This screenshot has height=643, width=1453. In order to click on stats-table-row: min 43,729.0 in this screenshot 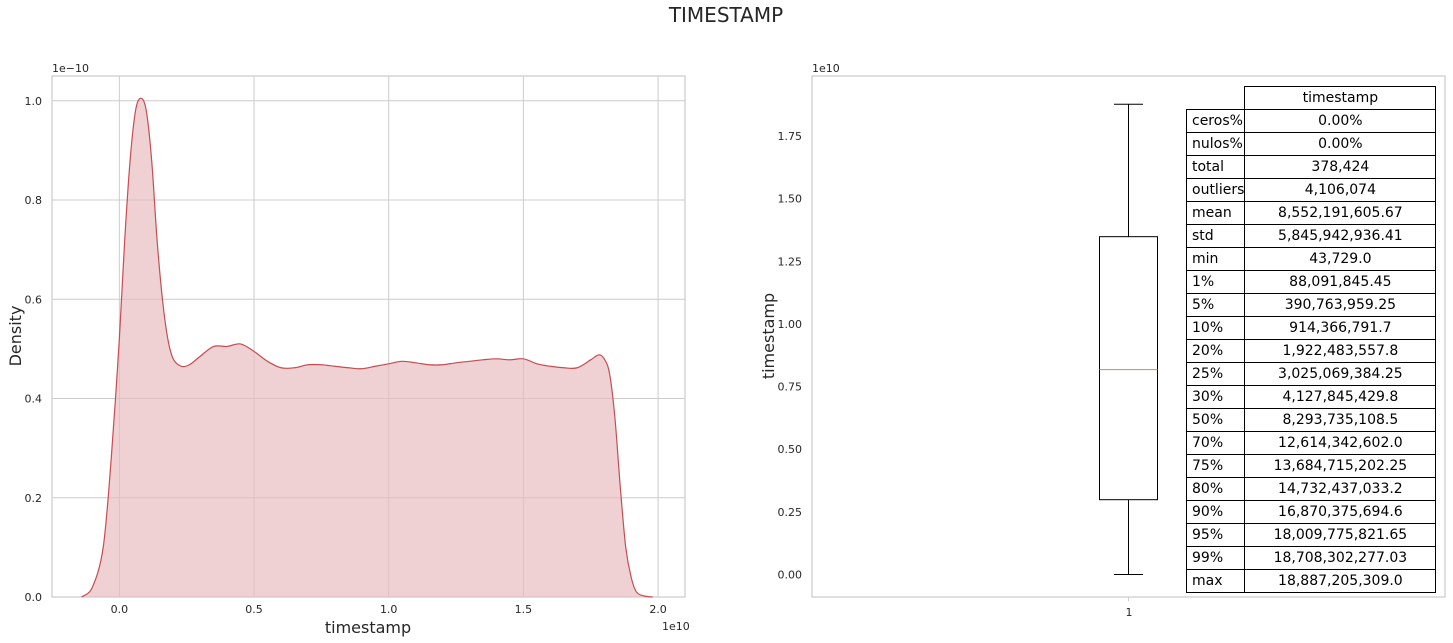, I will do `click(1311, 259)`.